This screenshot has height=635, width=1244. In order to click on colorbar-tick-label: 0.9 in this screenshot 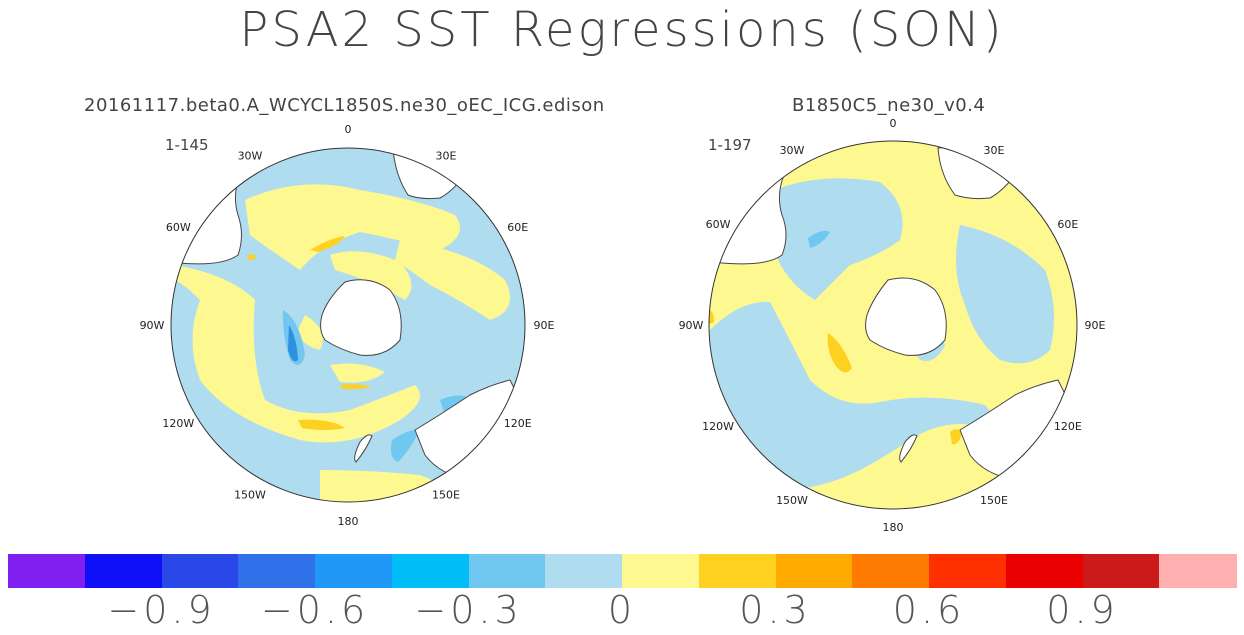, I will do `click(1082, 610)`.